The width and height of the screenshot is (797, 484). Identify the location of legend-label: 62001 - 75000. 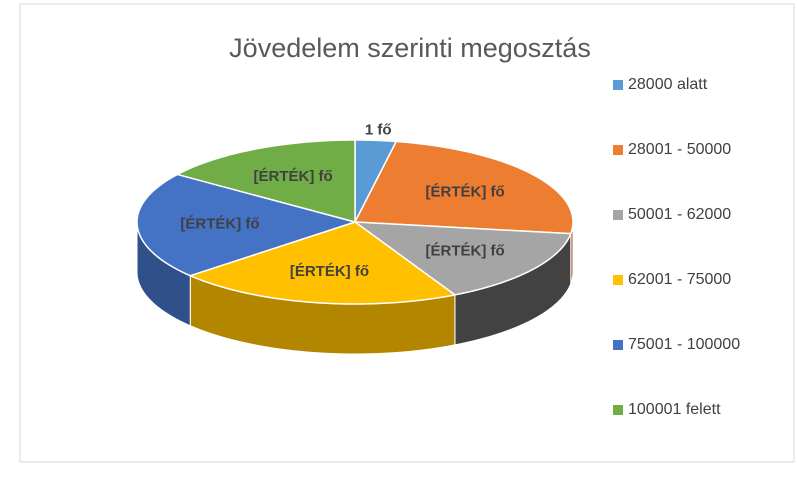
(679, 279).